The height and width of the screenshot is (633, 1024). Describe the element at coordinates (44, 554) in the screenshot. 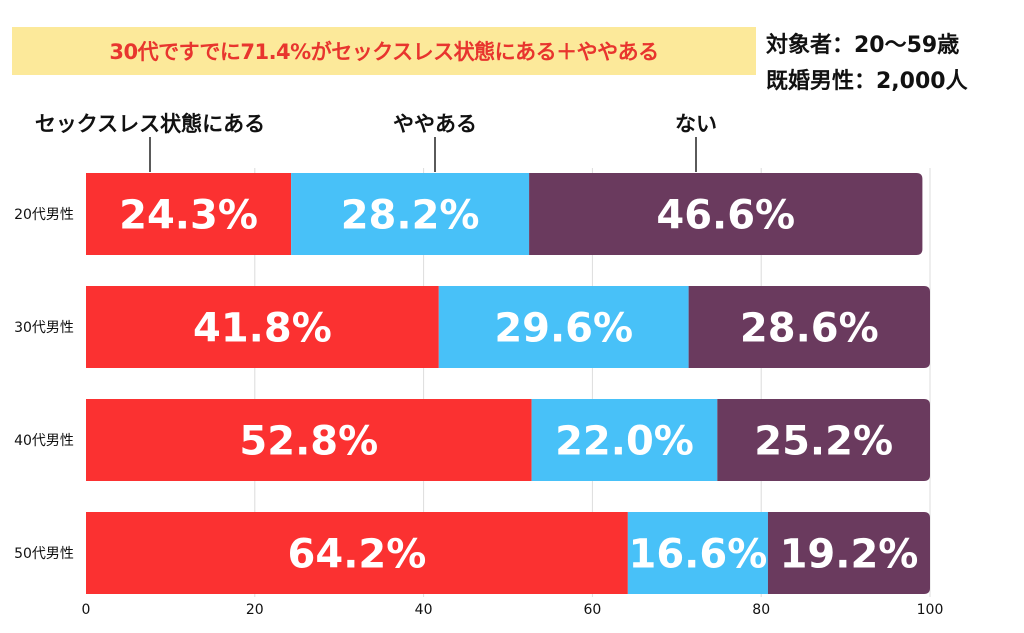

I see `category-label: 50代男性` at that location.